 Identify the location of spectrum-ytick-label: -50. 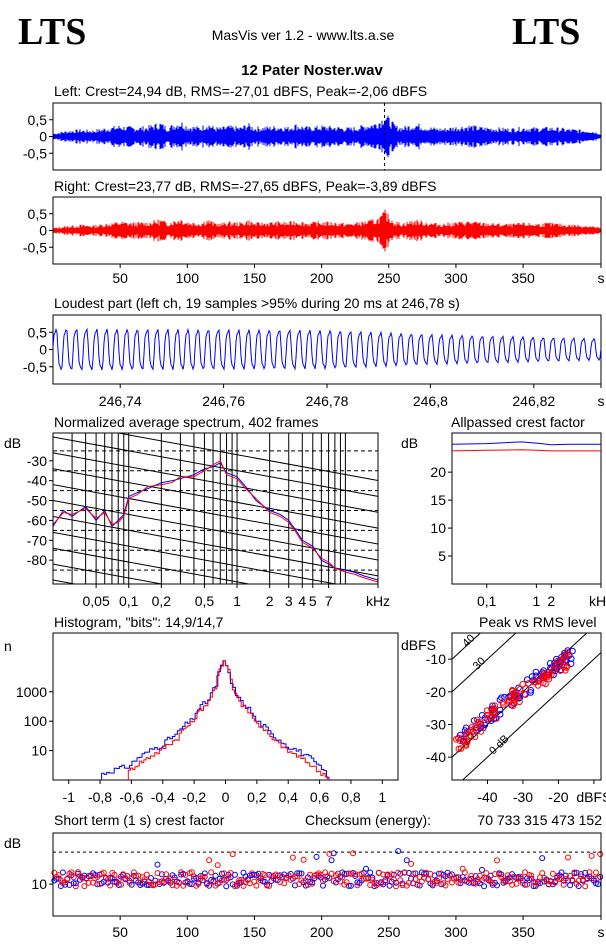
(37, 501).